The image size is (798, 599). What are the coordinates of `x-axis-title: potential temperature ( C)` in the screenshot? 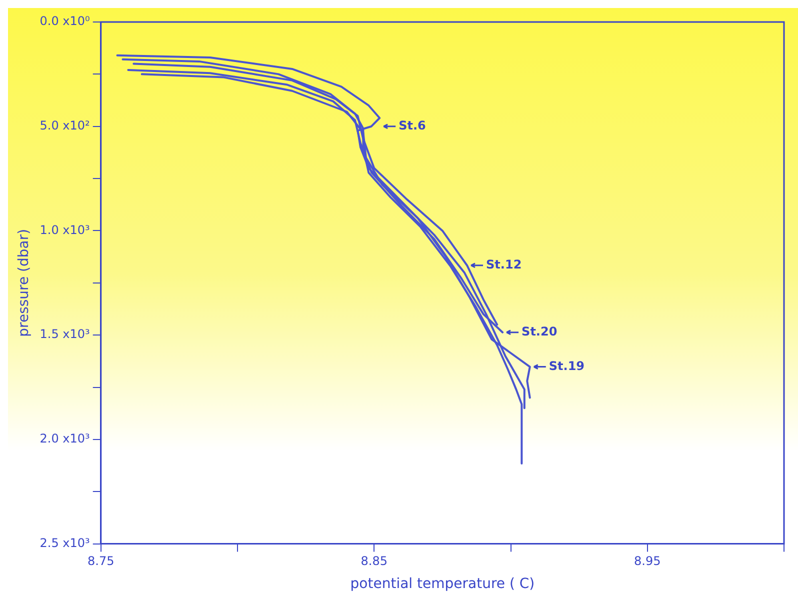 It's located at (442, 584).